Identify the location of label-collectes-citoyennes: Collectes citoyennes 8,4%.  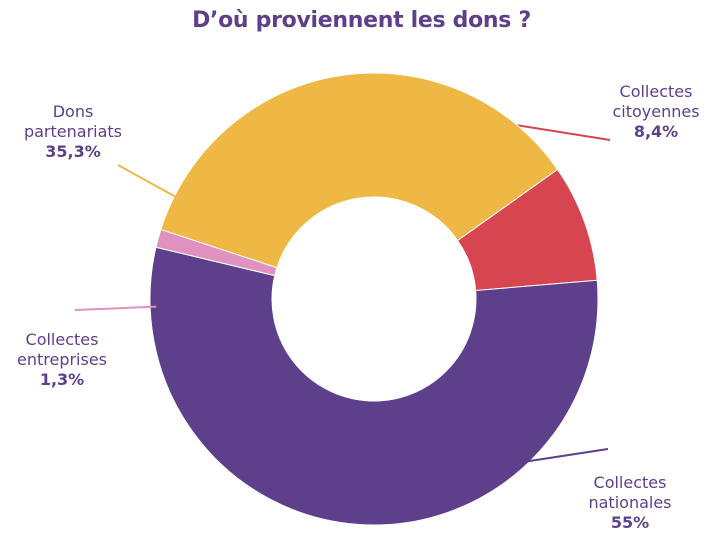
(654, 112).